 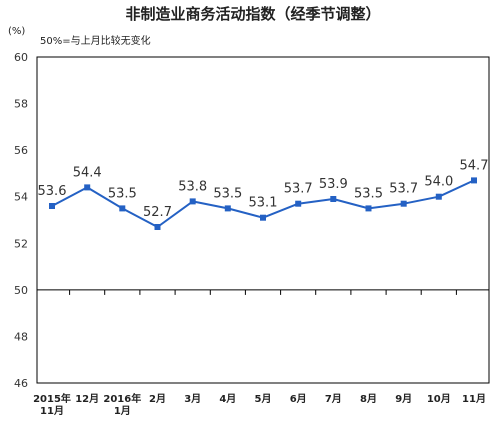 I want to click on data-label: 53.6, so click(x=52, y=191).